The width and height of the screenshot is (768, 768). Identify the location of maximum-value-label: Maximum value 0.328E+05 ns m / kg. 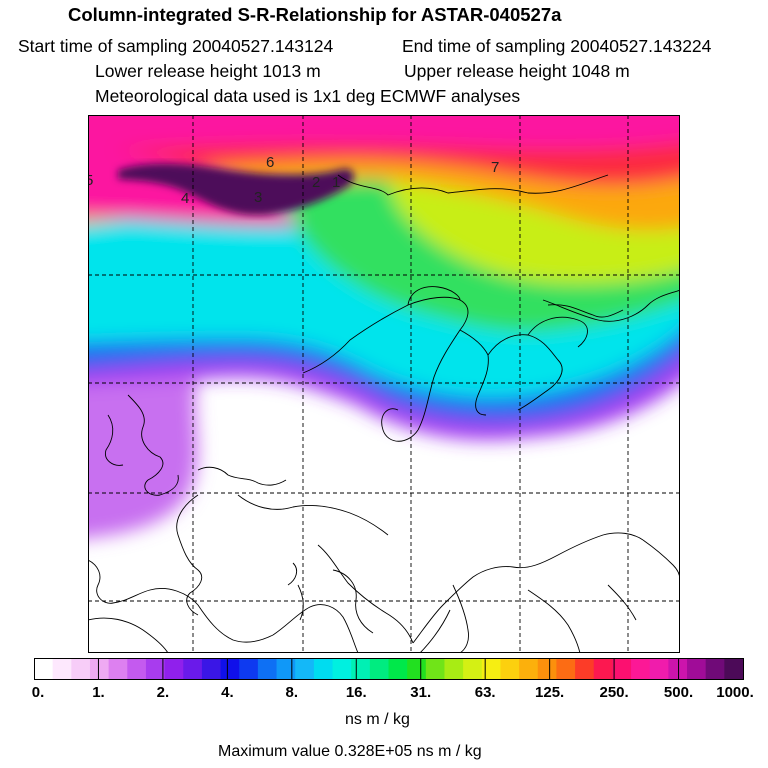
(350, 751).